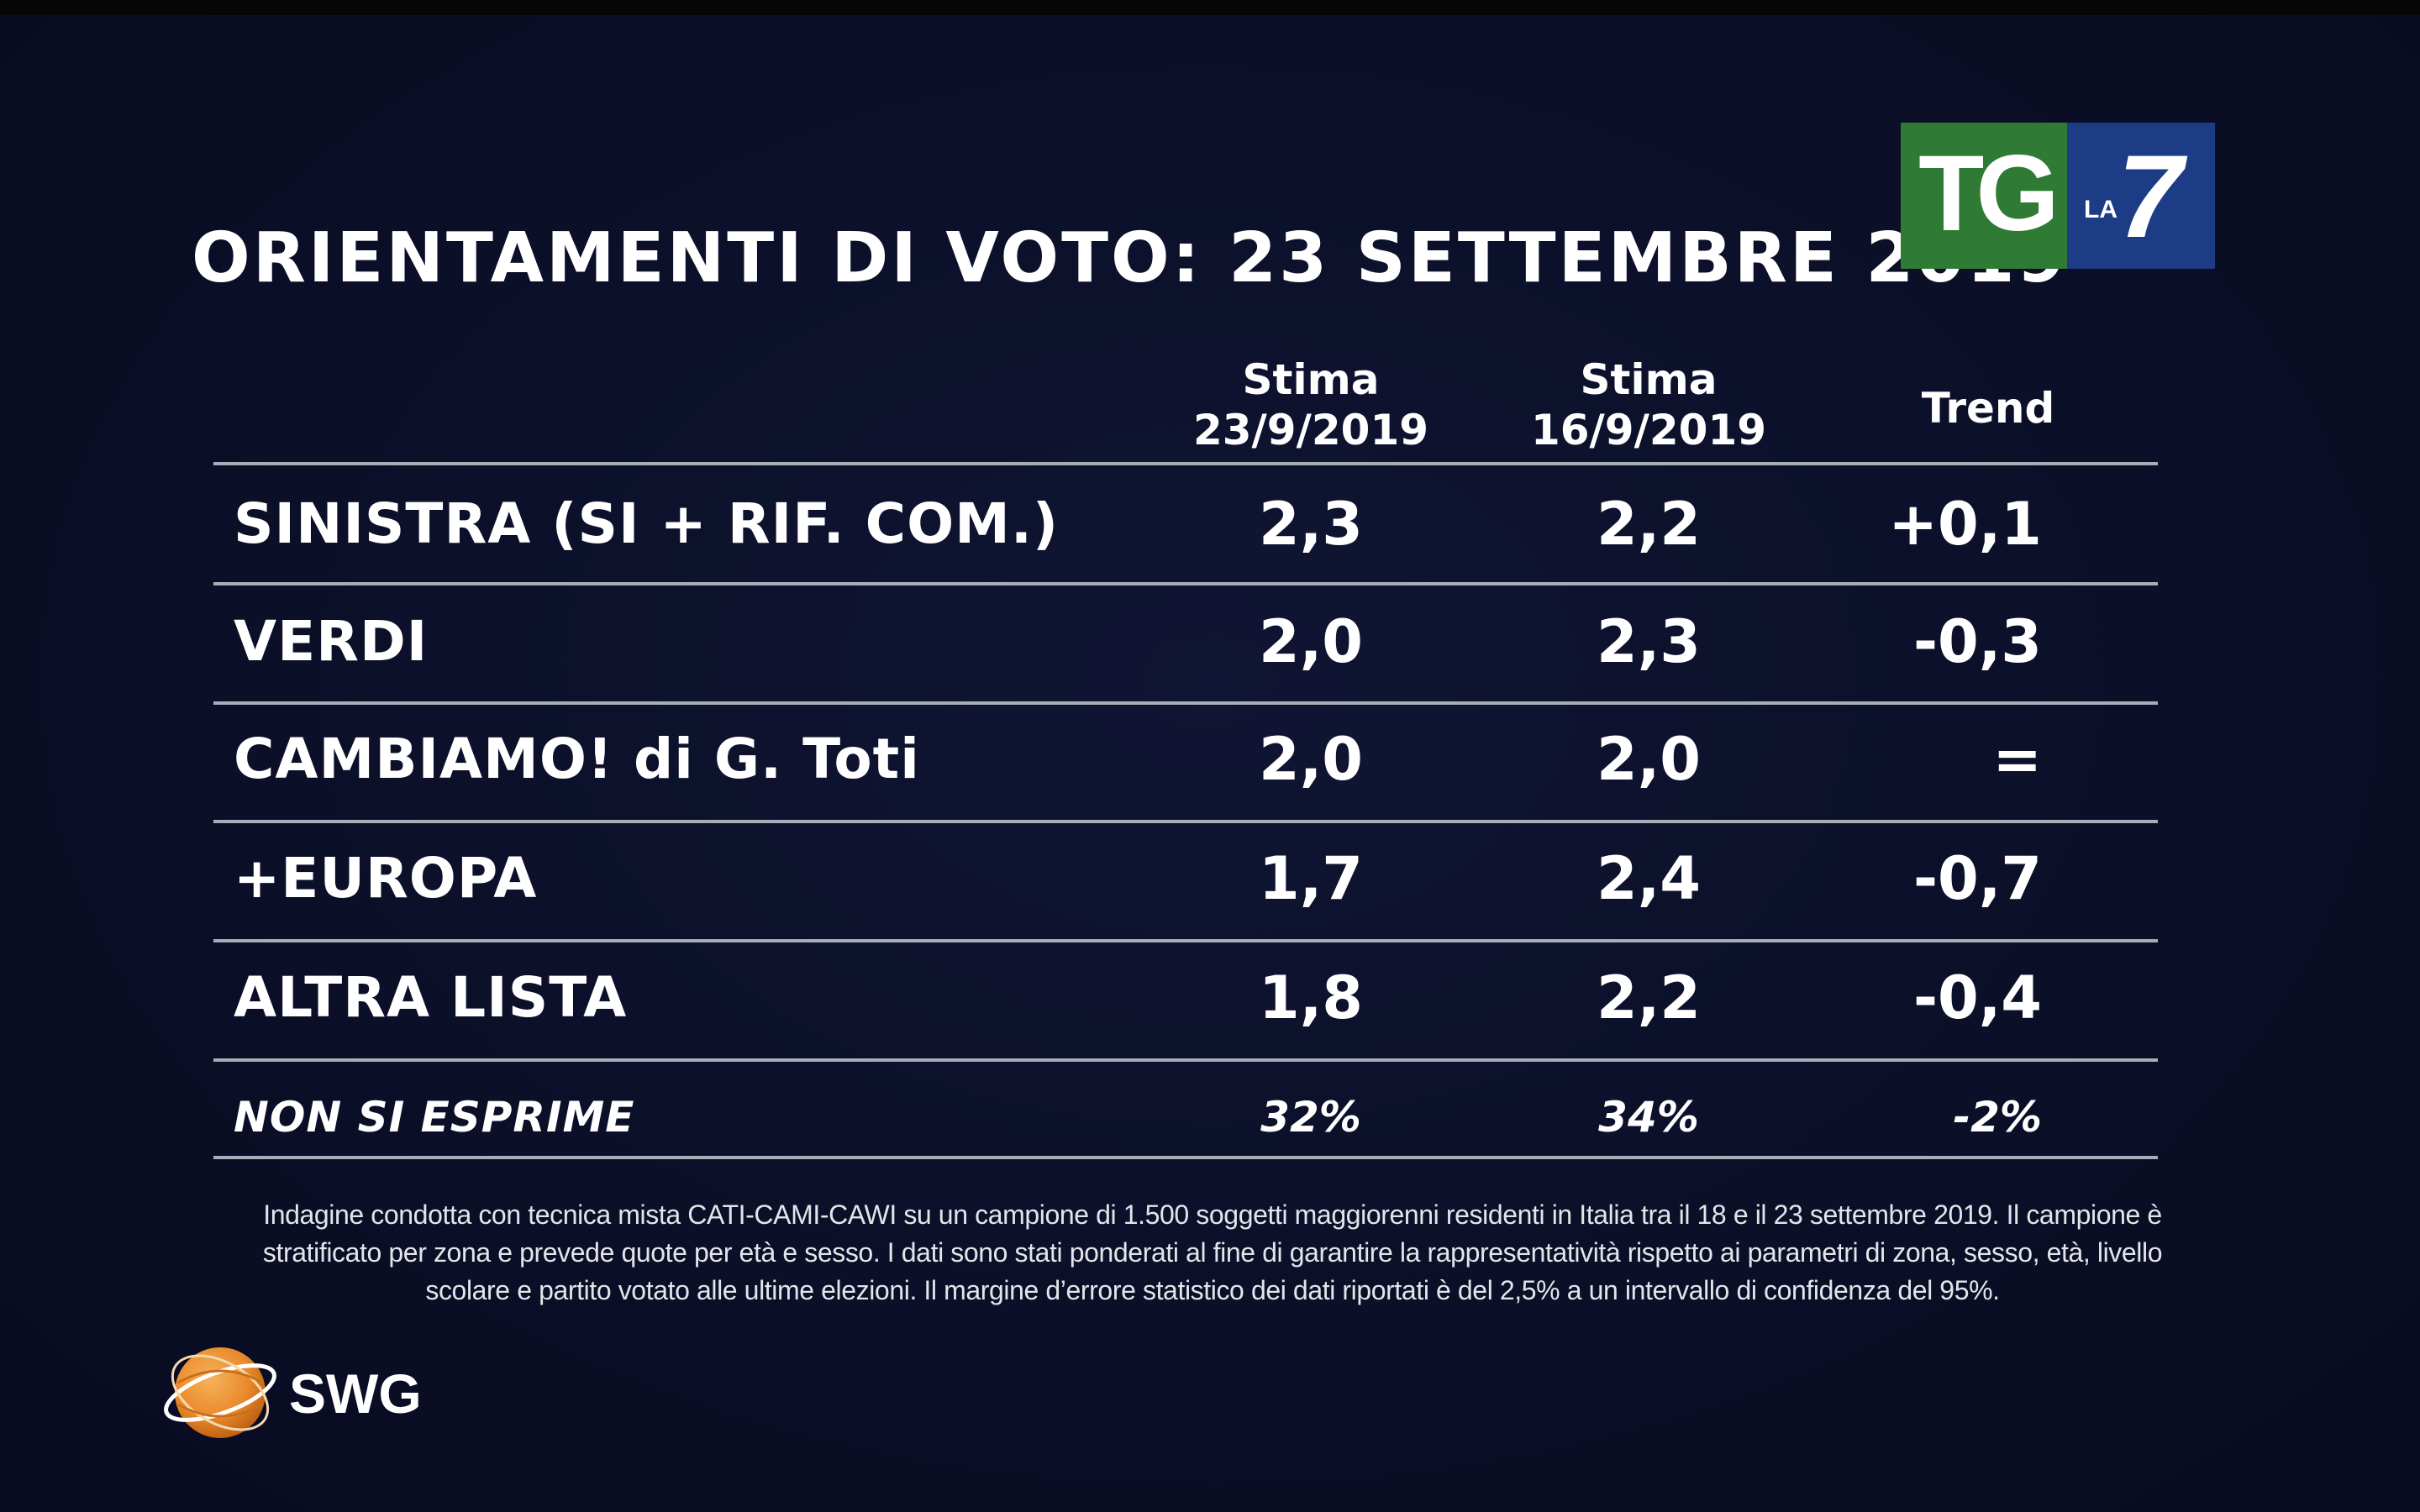 The height and width of the screenshot is (1512, 2420). I want to click on column-header-2-line-2: 16/9/2019, so click(1649, 430).